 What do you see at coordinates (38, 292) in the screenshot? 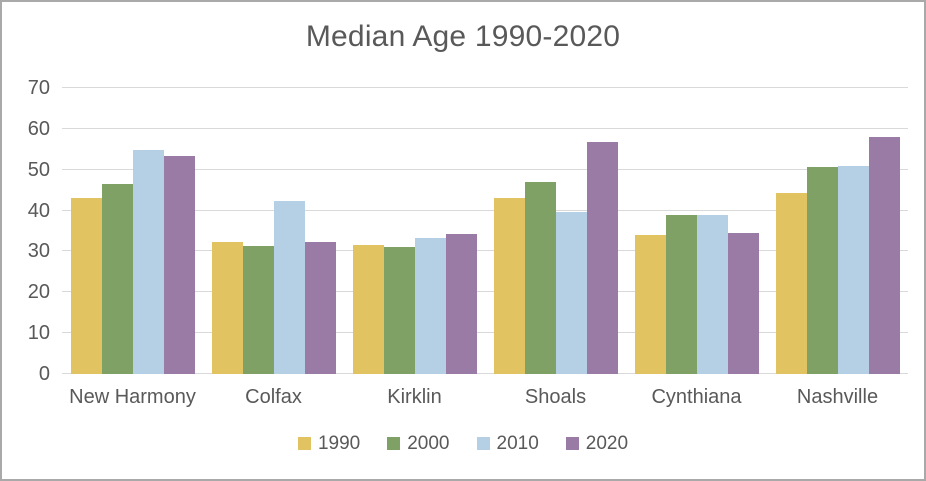
I see `y-tick-label-20: 20` at bounding box center [38, 292].